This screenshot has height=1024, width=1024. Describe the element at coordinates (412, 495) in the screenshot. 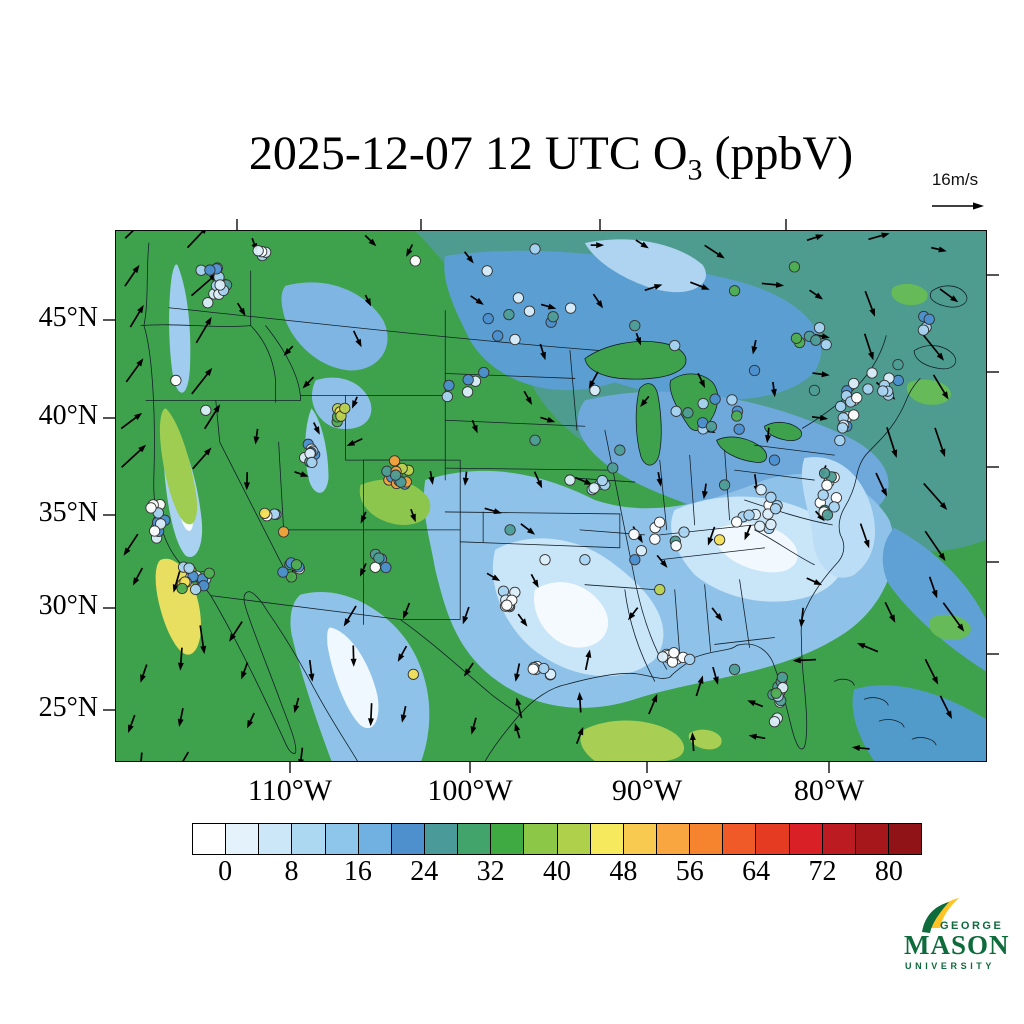

I see `state-border-colorado` at that location.